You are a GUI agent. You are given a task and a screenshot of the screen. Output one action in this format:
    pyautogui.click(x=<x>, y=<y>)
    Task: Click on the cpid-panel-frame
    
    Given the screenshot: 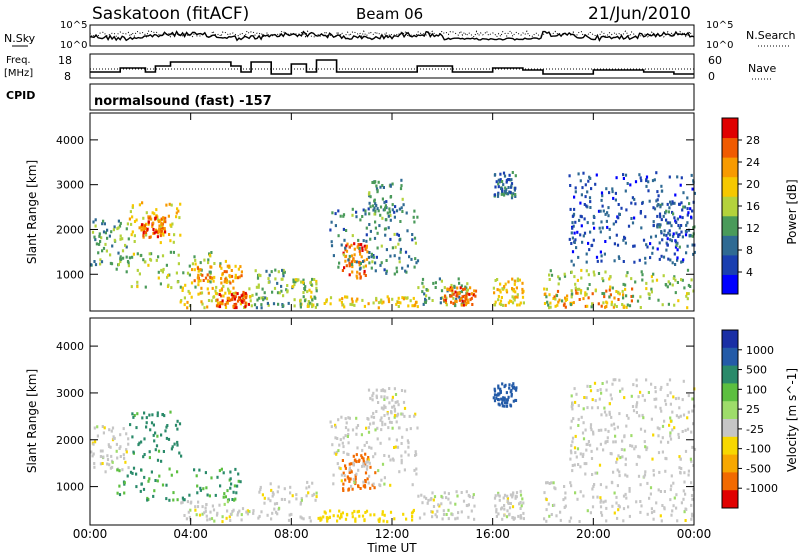 What is the action you would take?
    pyautogui.click(x=392, y=97)
    